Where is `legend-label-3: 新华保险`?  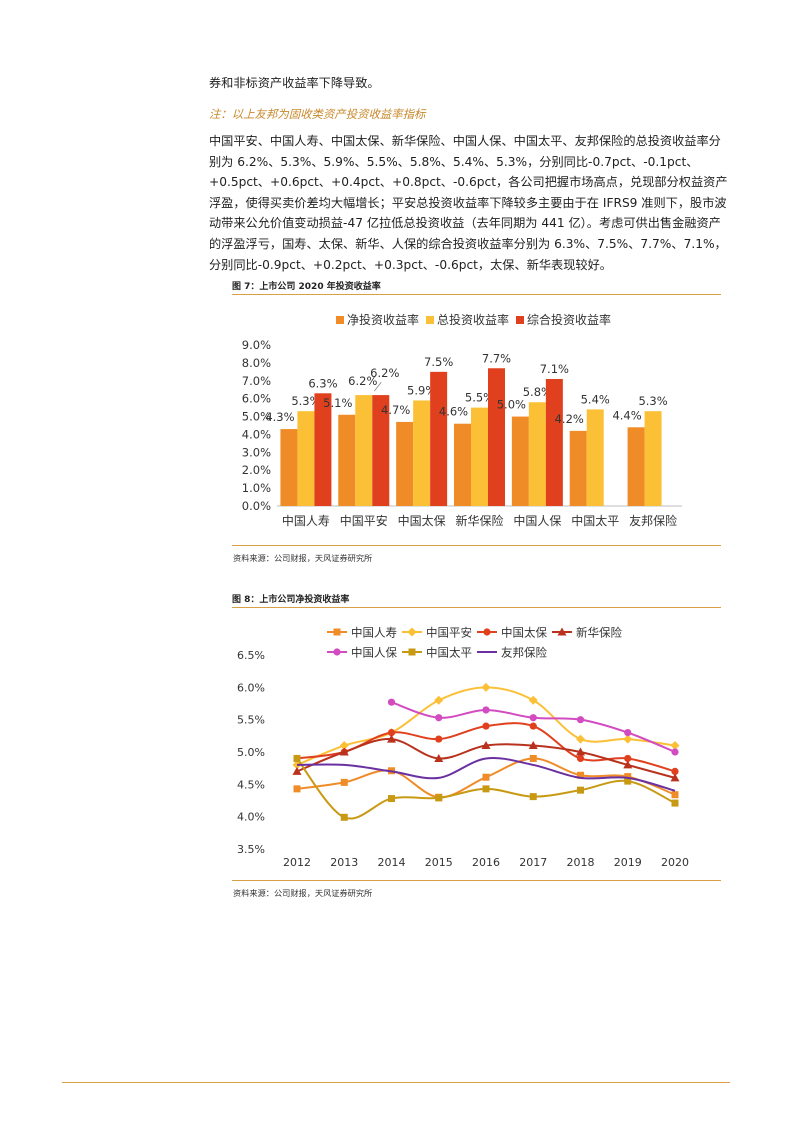 legend-label-3: 新华保险 is located at coordinates (599, 633).